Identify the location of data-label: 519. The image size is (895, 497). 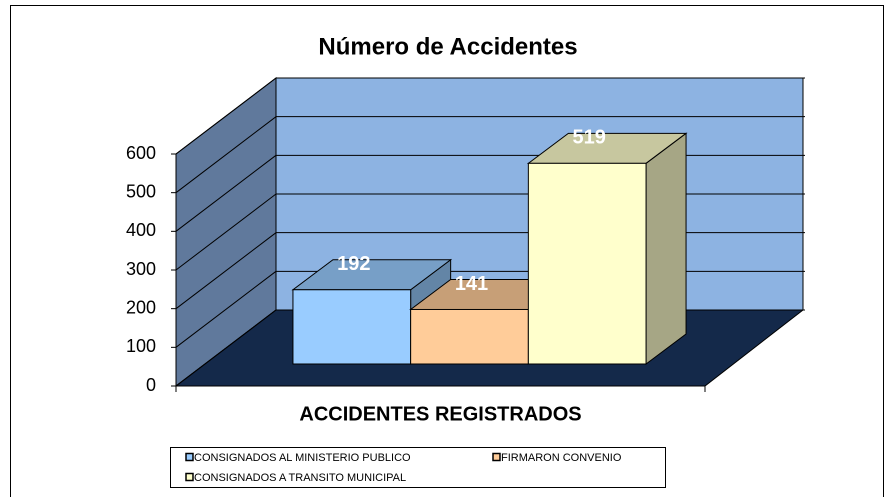
(589, 138).